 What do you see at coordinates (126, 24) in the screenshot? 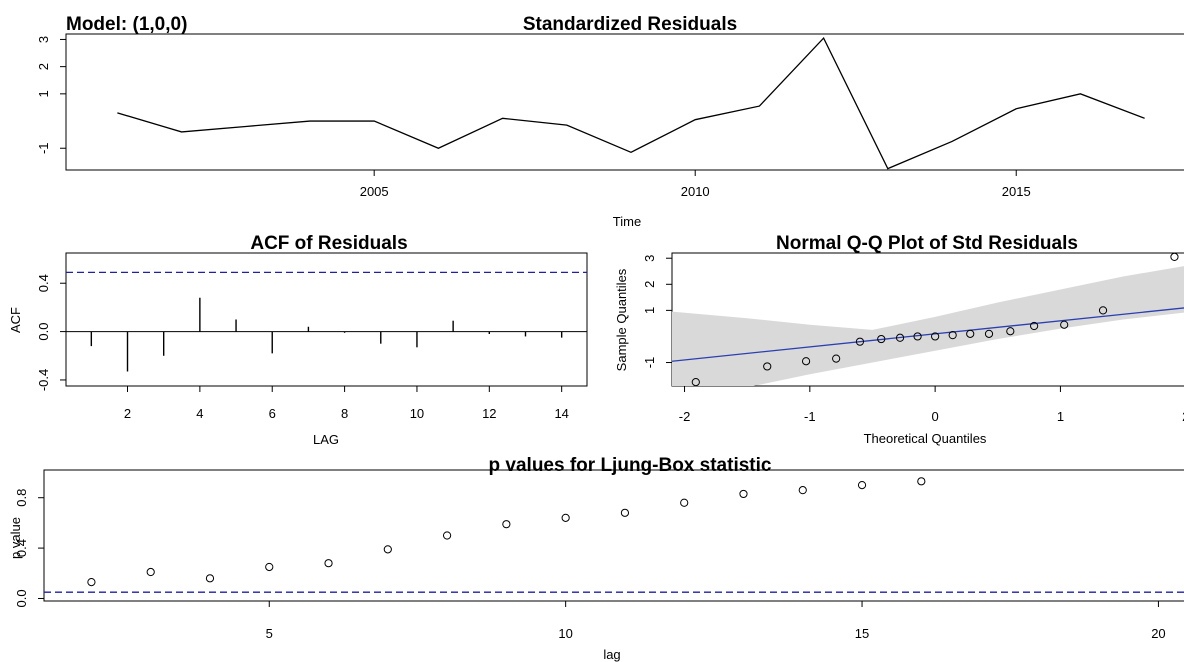
I see `model-label: Model: (1,0,0)` at bounding box center [126, 24].